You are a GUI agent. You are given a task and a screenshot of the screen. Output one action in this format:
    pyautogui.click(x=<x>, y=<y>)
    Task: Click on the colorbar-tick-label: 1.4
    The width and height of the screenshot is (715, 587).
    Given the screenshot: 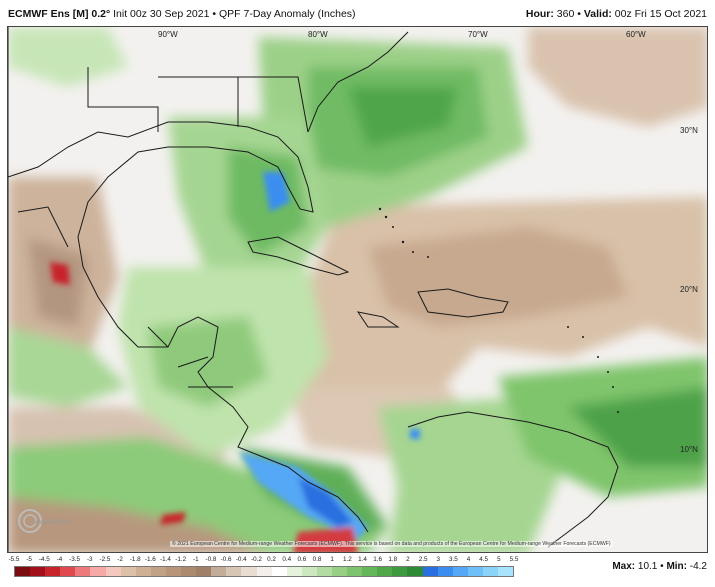 What is the action you would take?
    pyautogui.click(x=362, y=559)
    